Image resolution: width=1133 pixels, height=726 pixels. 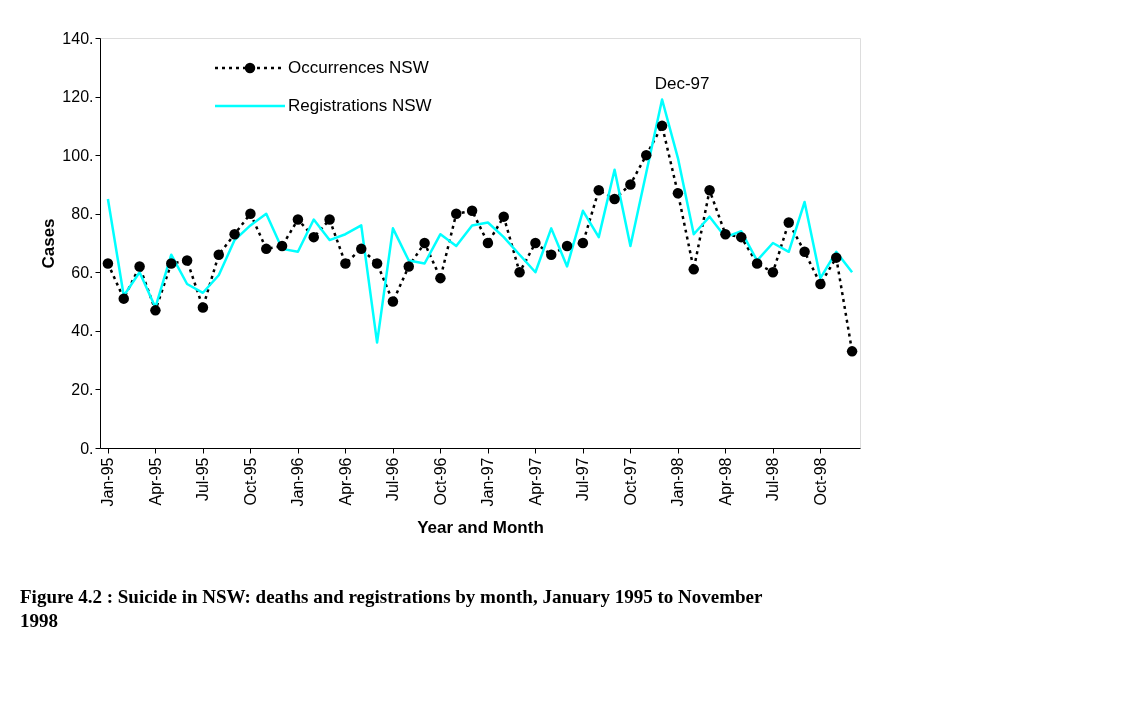 I want to click on y-tick-label: 20., so click(x=82, y=389).